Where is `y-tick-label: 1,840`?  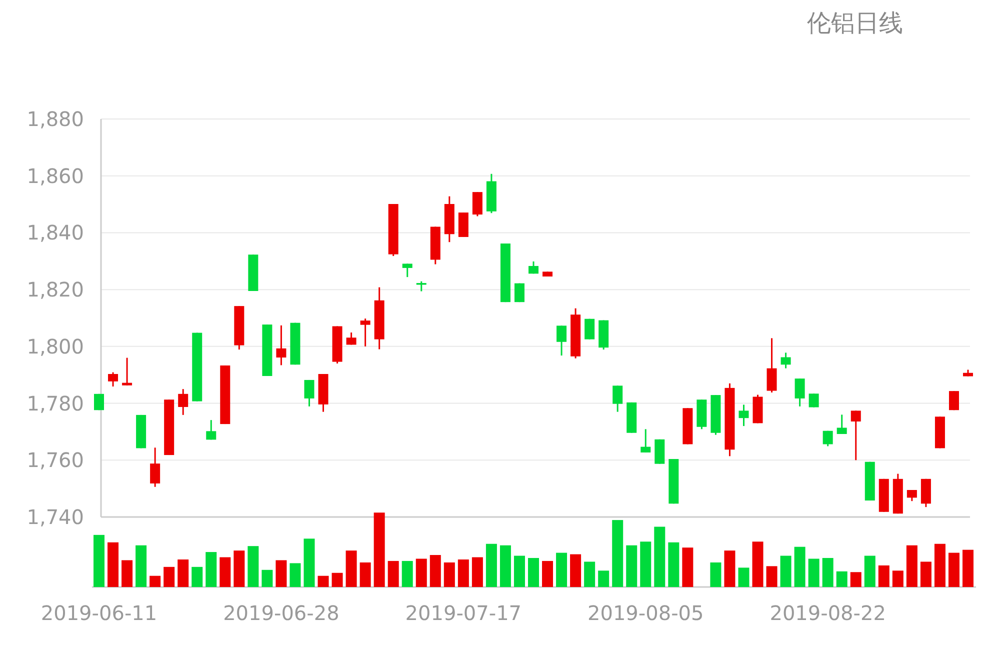 y-tick-label: 1,840 is located at coordinates (55, 232).